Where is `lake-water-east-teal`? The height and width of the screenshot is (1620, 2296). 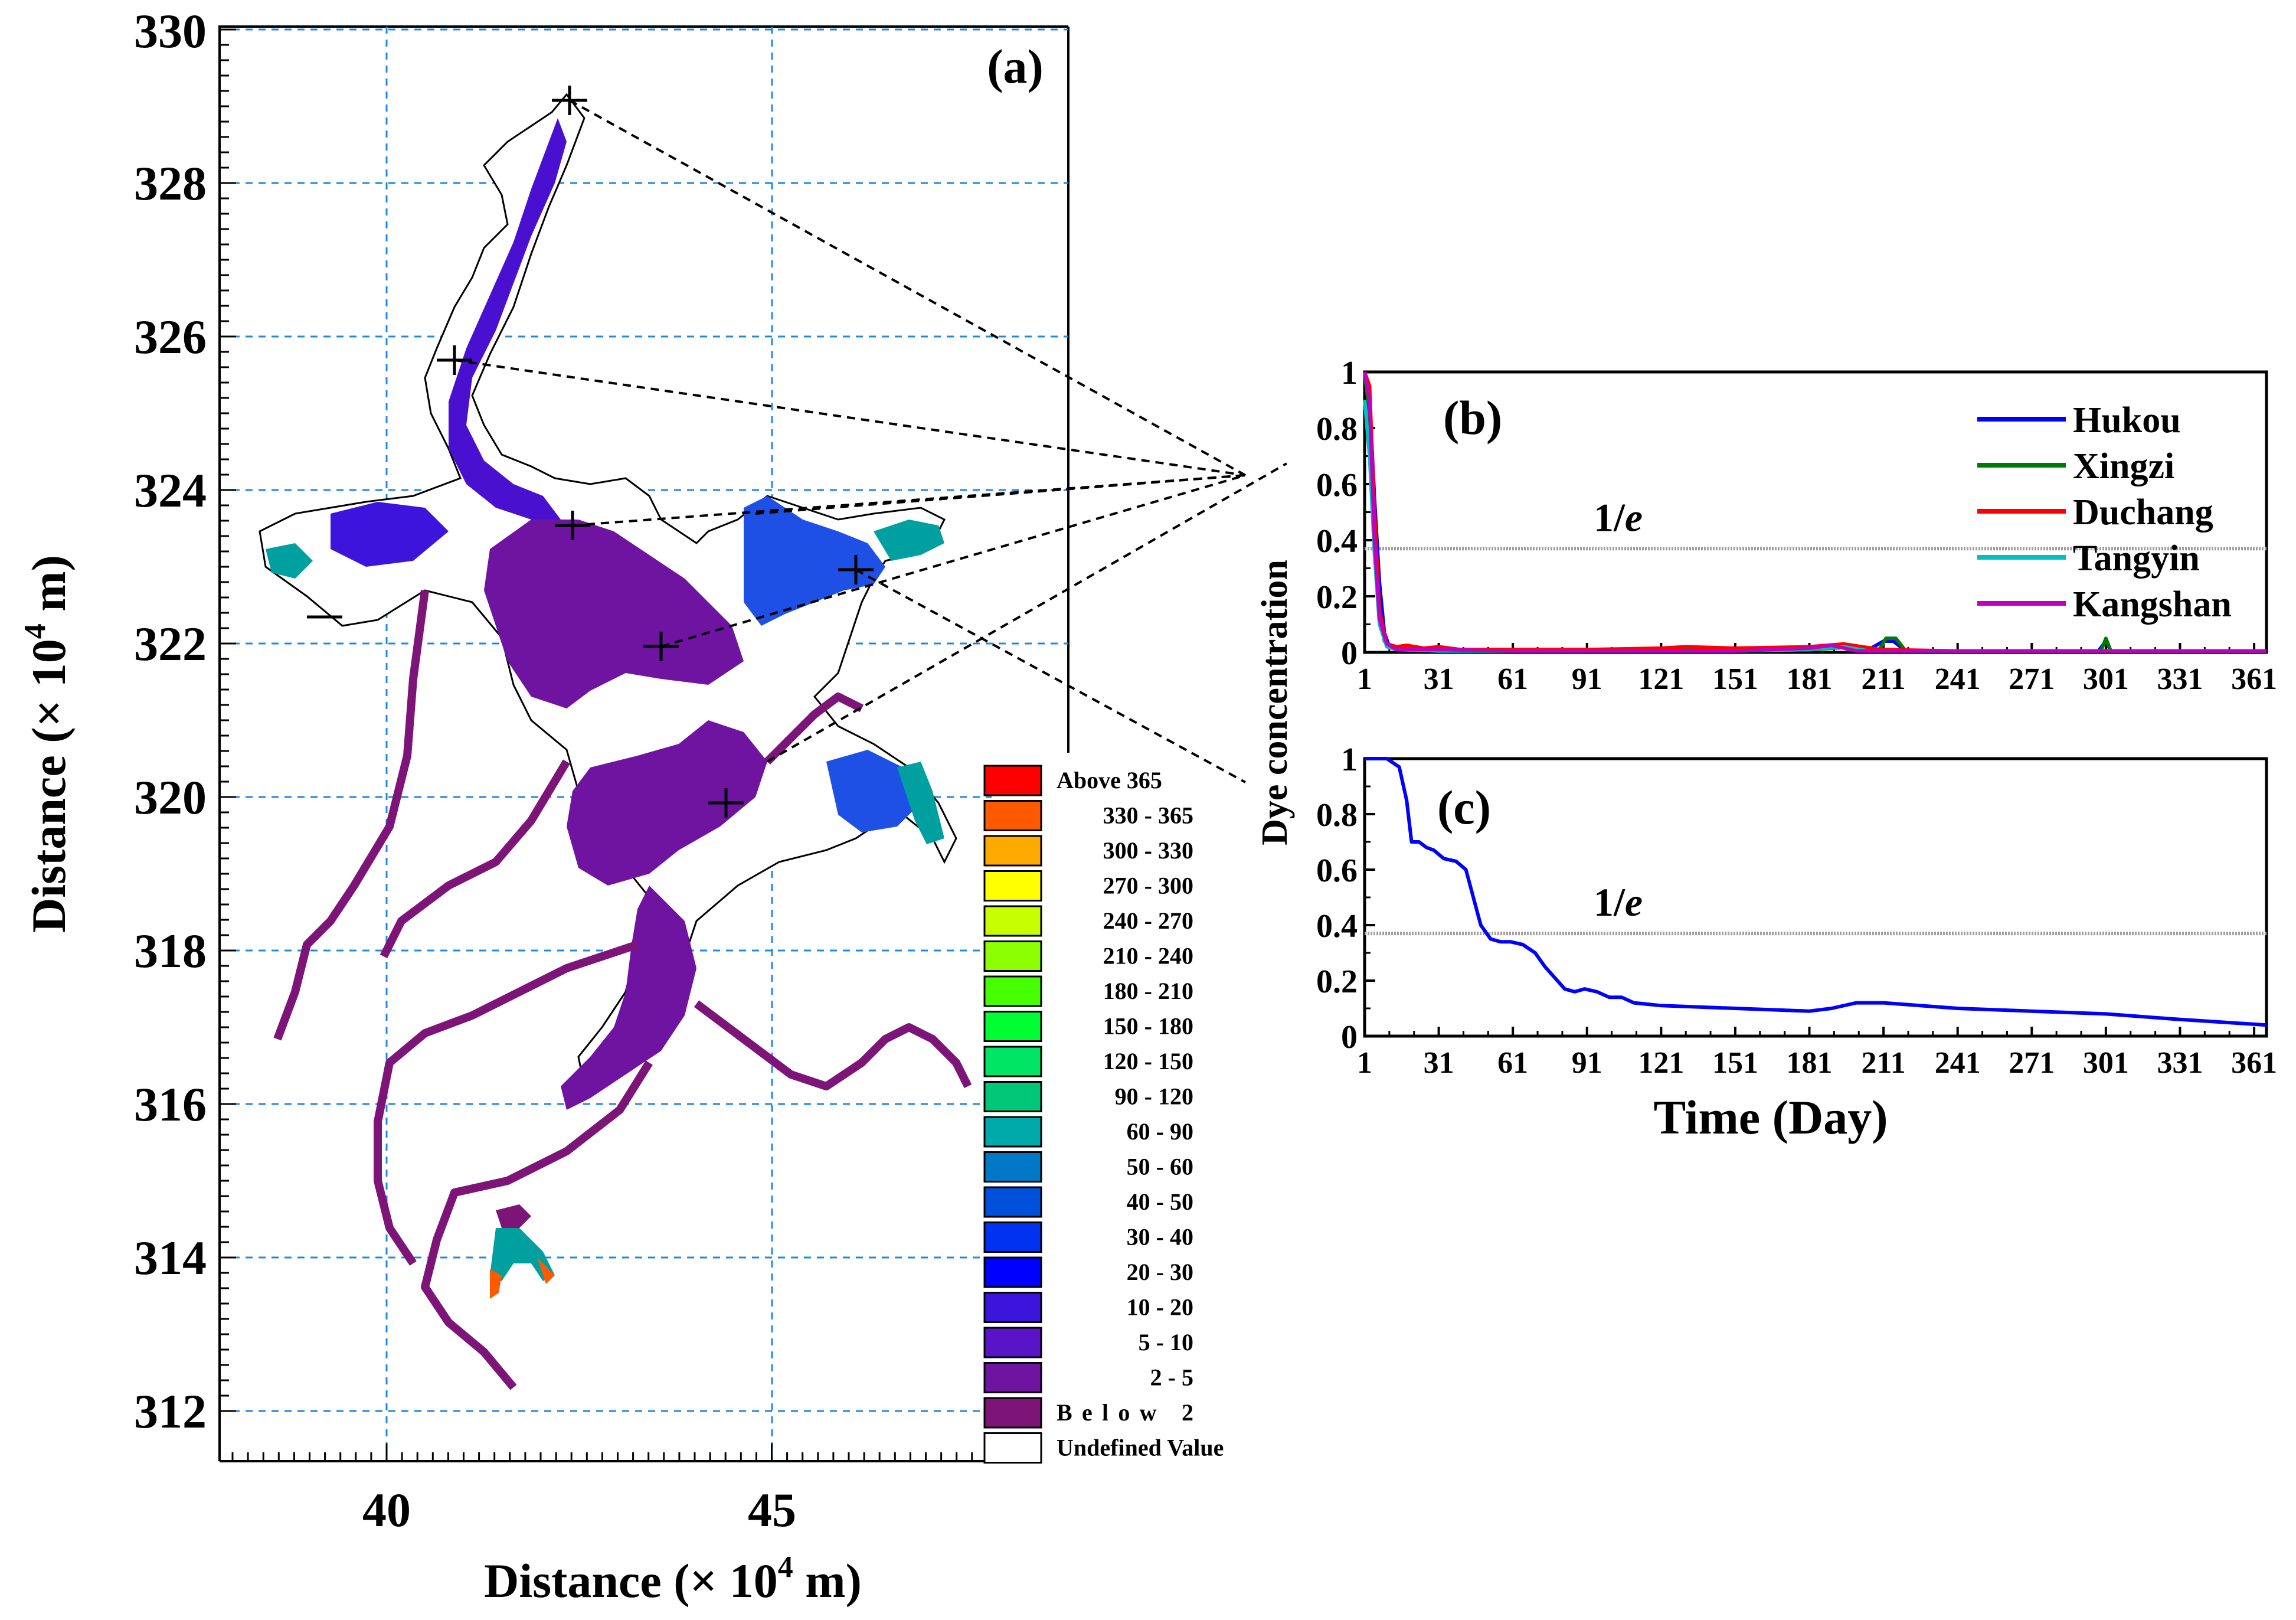
lake-water-east-teal is located at coordinates (909, 540).